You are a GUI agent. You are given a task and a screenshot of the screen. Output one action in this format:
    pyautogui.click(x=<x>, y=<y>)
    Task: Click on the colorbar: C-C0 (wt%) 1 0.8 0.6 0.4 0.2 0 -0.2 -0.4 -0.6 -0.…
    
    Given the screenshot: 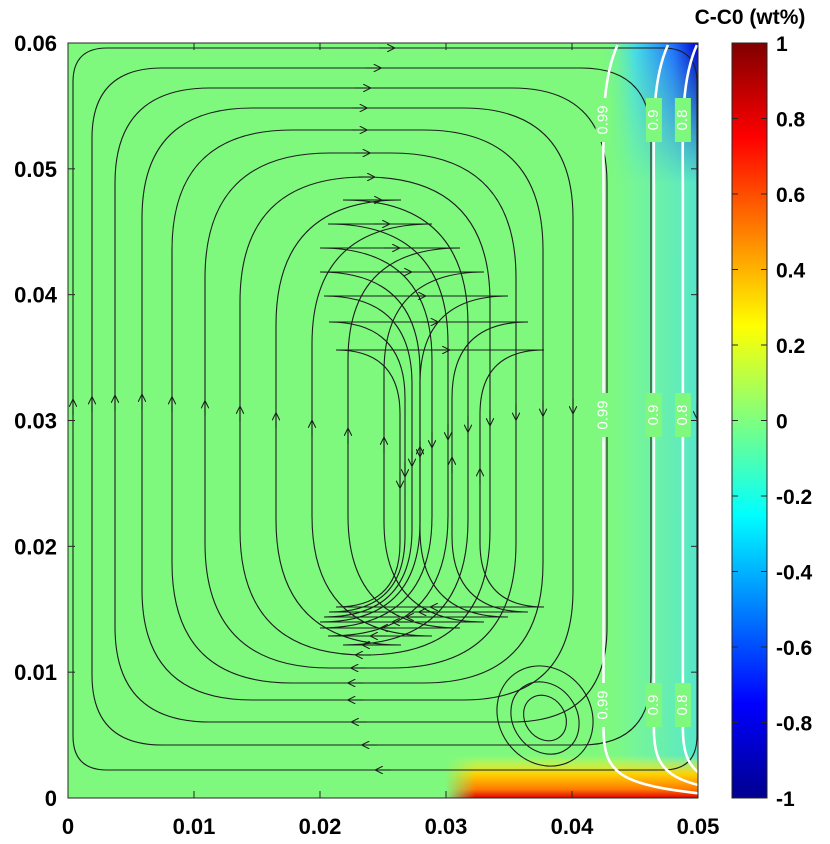 What is the action you would take?
    pyautogui.click(x=754, y=408)
    